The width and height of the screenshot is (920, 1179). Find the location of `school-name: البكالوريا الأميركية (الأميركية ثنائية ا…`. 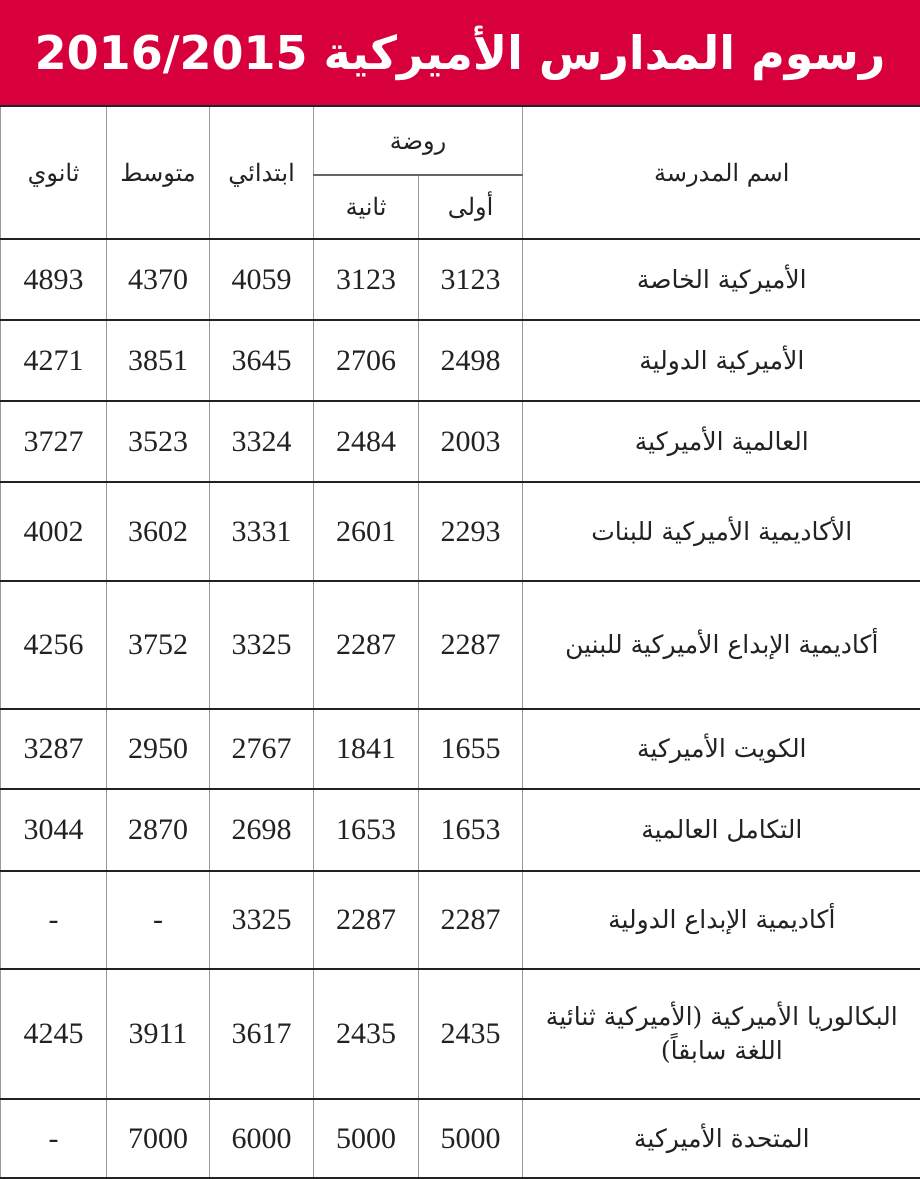

school-name: البكالوريا الأميركية (الأميركية ثنائية ا… is located at coordinates (721, 1034).